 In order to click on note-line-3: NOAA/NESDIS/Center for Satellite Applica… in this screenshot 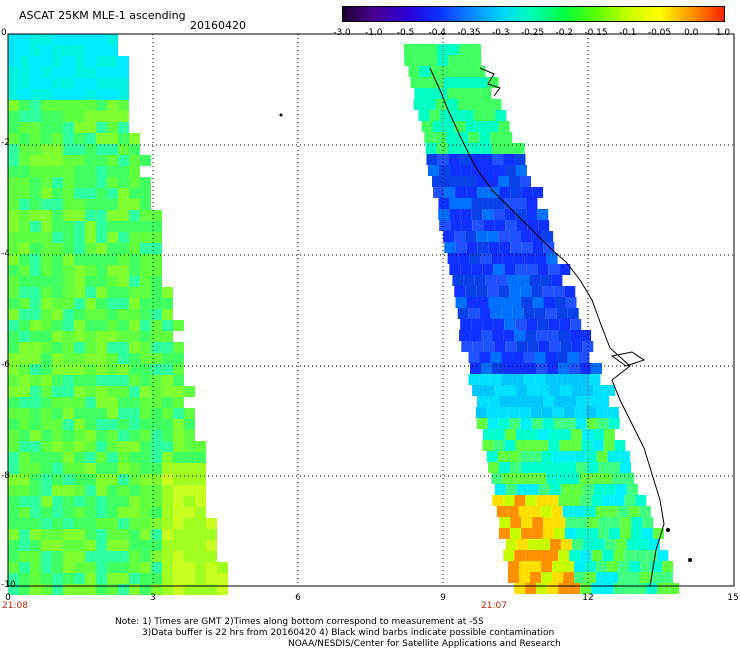, I will do `click(424, 644)`.